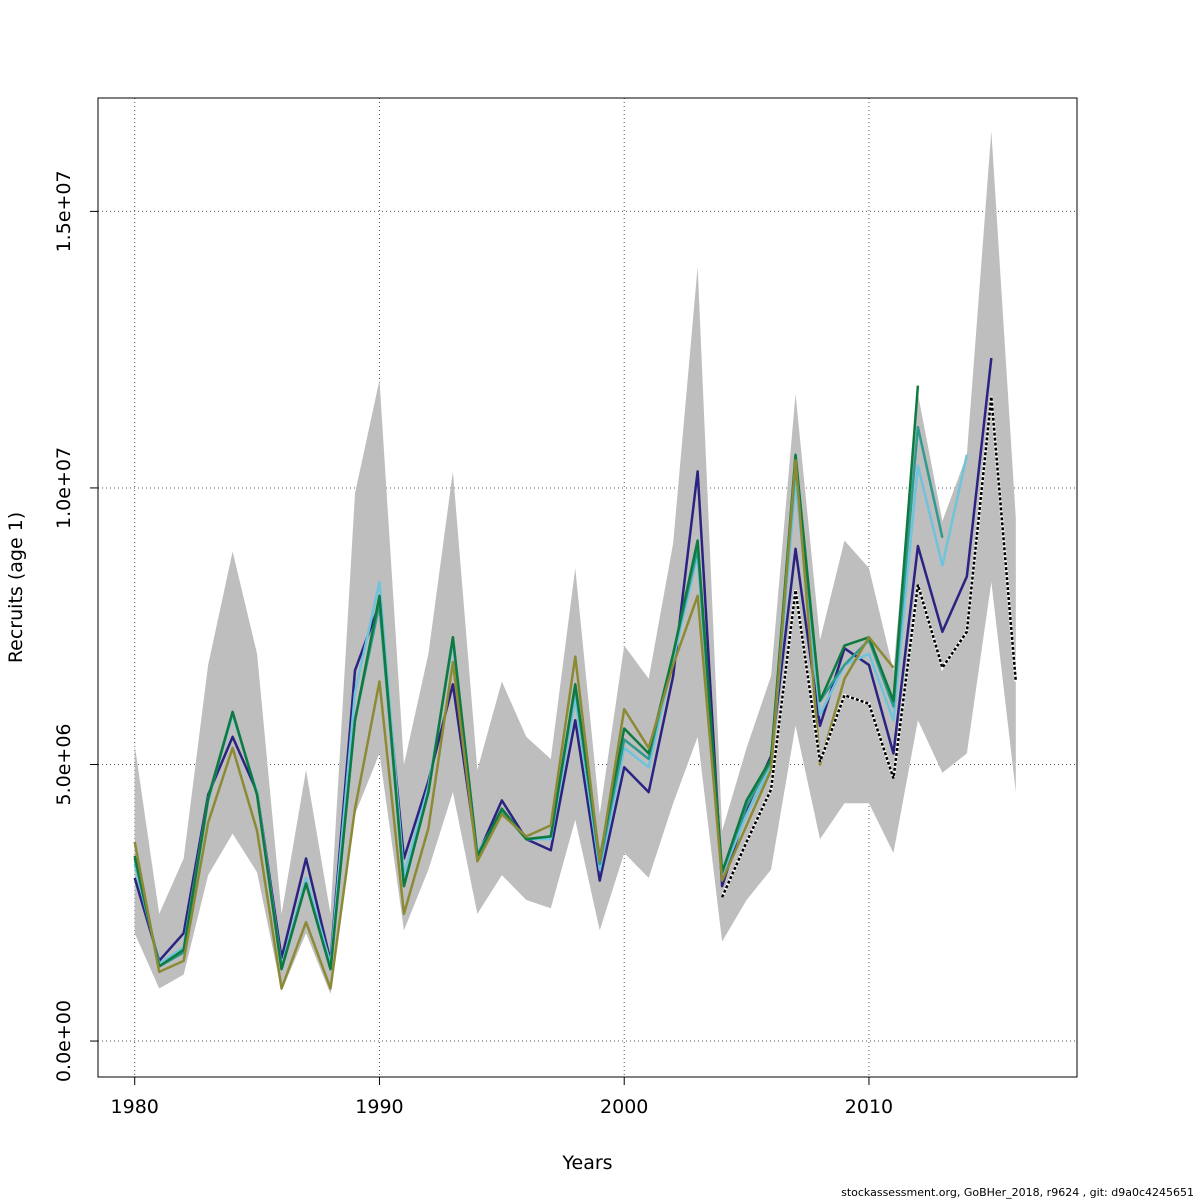  I want to click on y-tick-label: 5.0e+06, so click(64, 764).